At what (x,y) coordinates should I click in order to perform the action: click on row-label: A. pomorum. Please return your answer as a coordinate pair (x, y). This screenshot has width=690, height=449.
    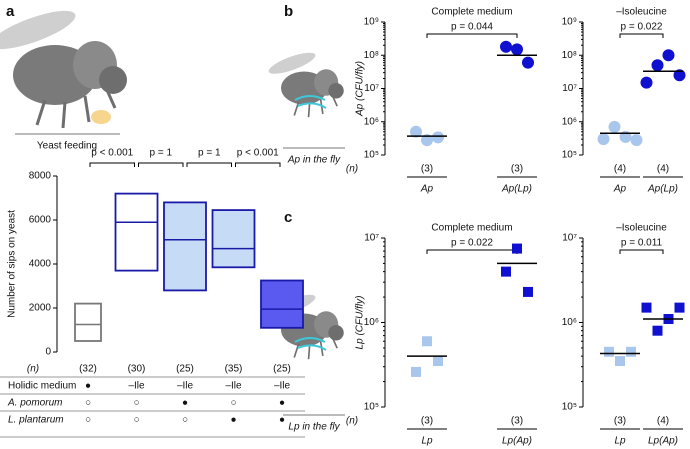
    Looking at the image, I should click on (34, 403).